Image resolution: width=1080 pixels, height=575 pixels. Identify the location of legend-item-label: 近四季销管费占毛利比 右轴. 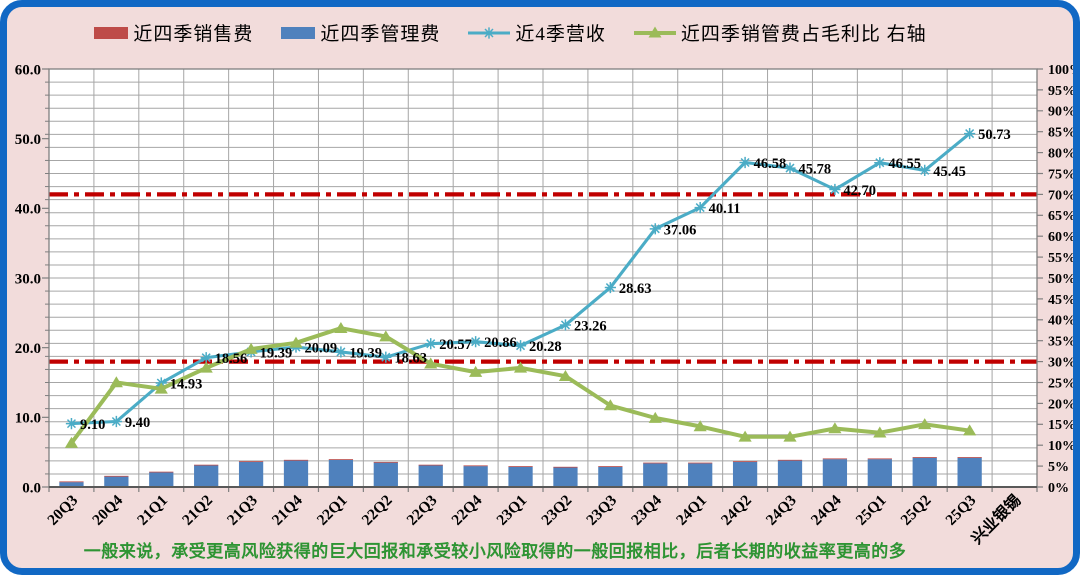
(803, 34).